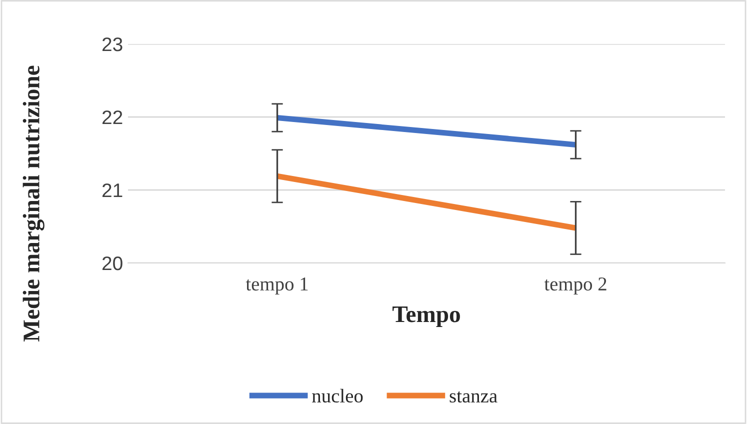  Describe the element at coordinates (112, 263) in the screenshot. I see `y-tick-label: 20` at that location.